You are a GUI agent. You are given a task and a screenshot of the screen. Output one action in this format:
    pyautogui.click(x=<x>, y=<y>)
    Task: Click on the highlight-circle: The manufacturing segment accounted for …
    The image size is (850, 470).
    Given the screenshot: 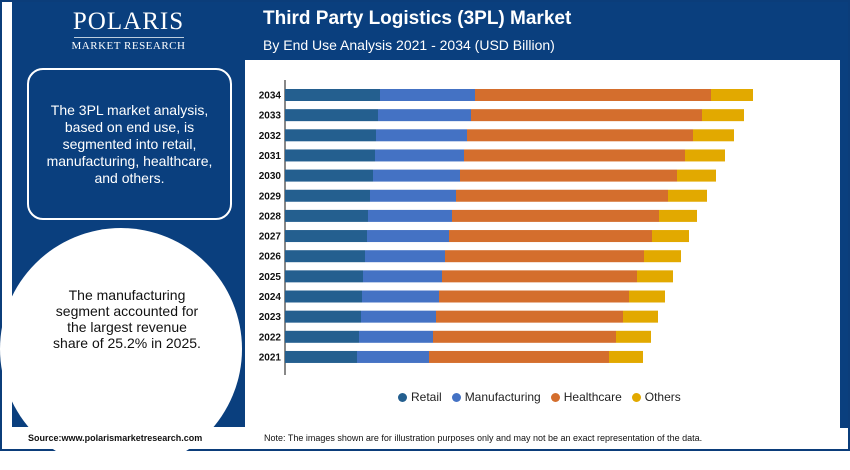 What is the action you would take?
    pyautogui.click(x=121, y=349)
    